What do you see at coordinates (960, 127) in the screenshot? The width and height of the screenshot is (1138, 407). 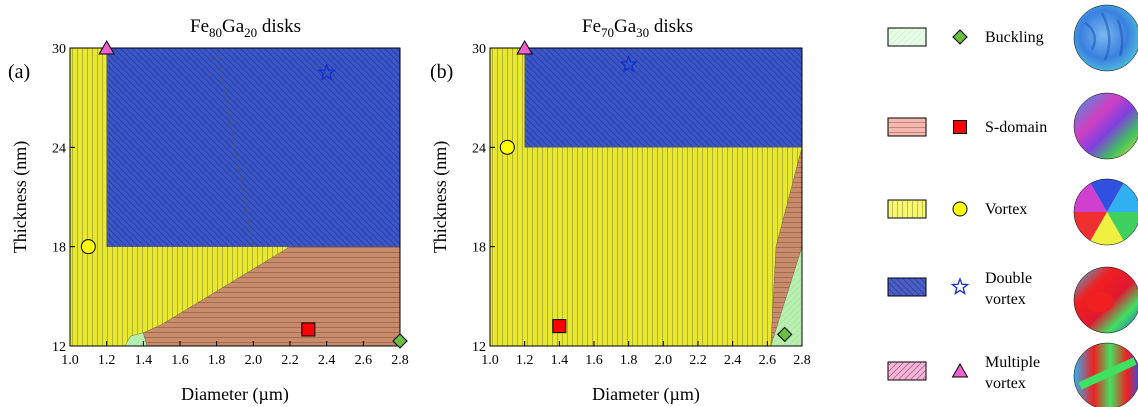 I see `legend-marker-square-icon` at bounding box center [960, 127].